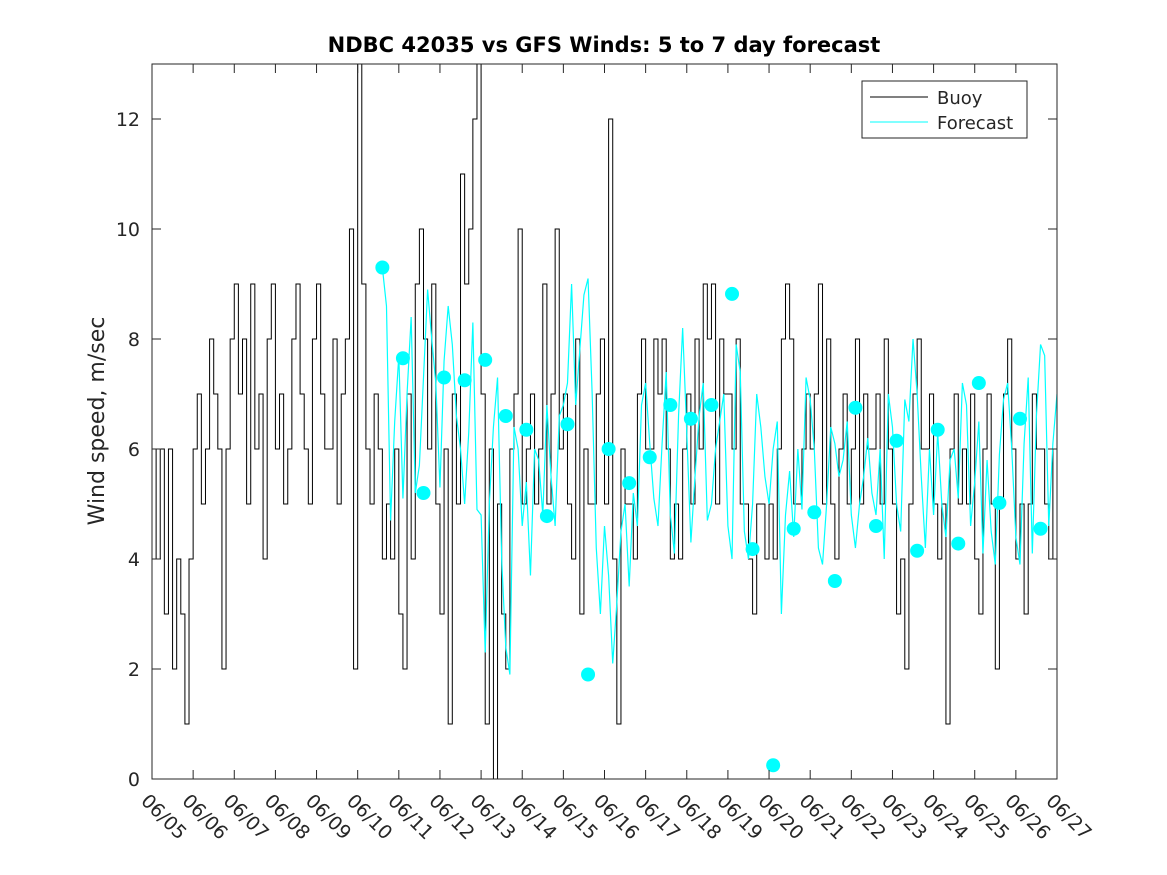 Image resolution: width=1167 pixels, height=875 pixels. What do you see at coordinates (863, 817) in the screenshot?
I see `x-tick-label: 06/22` at bounding box center [863, 817].